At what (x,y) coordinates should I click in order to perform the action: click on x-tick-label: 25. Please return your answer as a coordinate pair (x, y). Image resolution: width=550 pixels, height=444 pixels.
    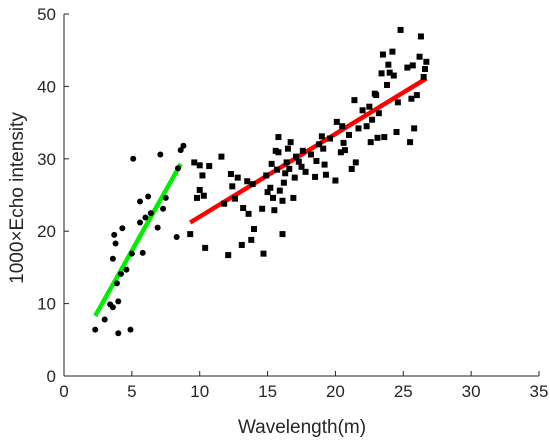
    Looking at the image, I should click on (403, 391).